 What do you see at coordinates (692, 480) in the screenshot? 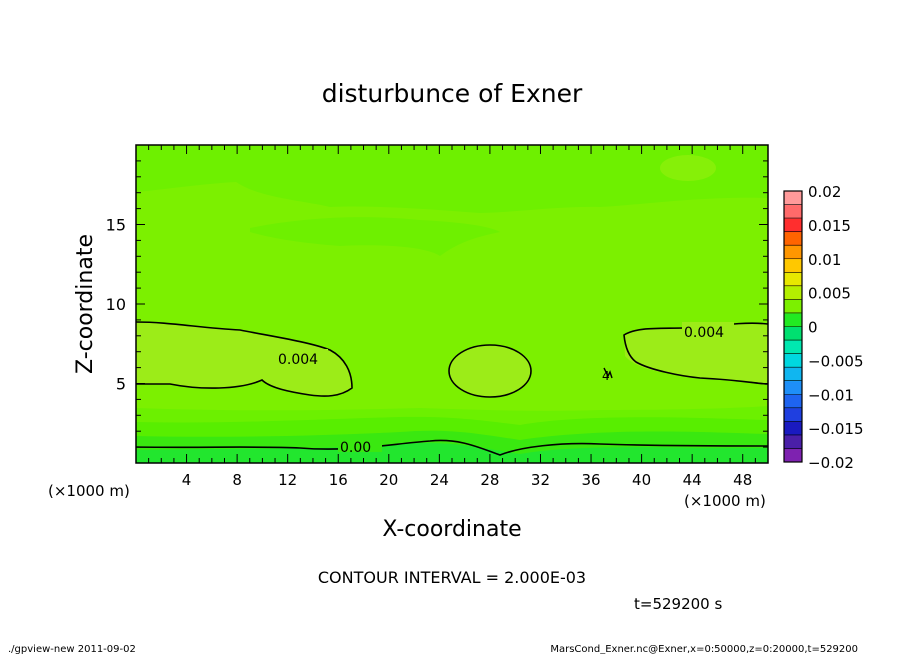
I see `x-tick-label: 44` at bounding box center [692, 480].